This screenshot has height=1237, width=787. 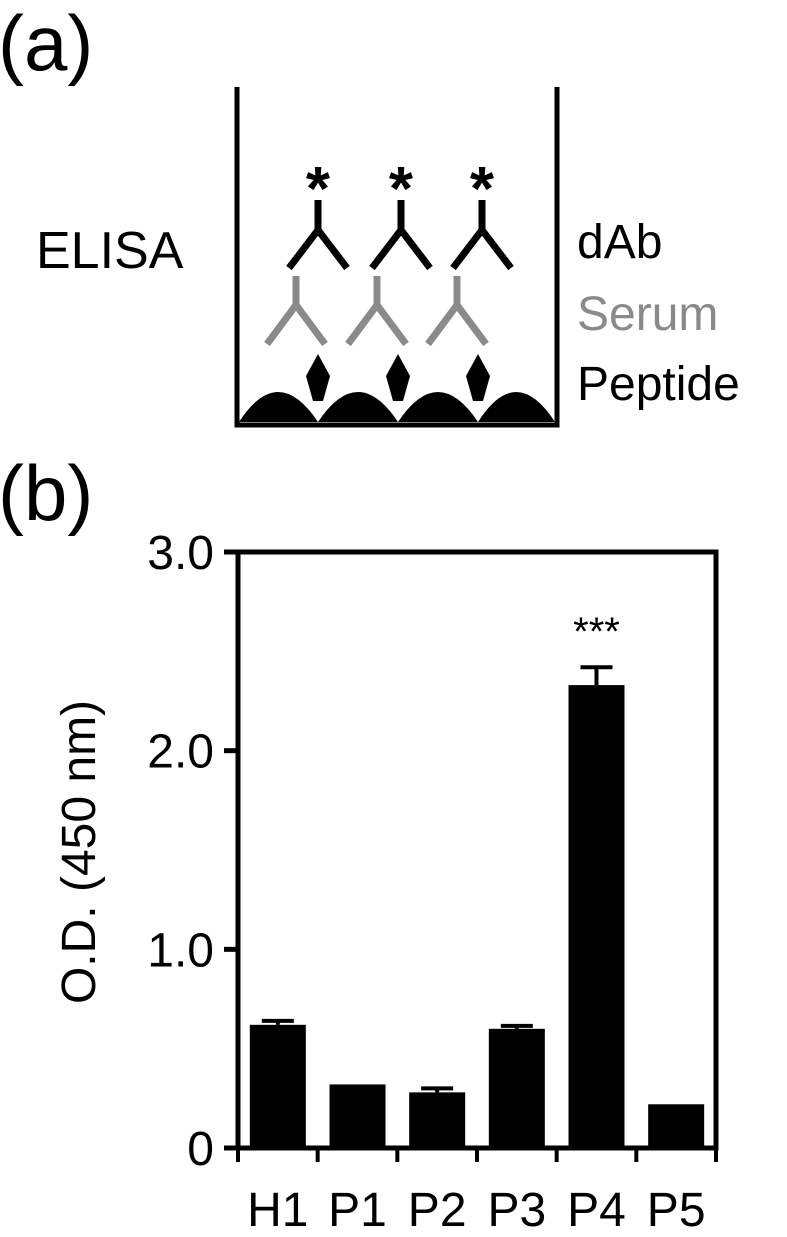 What do you see at coordinates (180, 752) in the screenshot?
I see `y-tick-label: 2.0` at bounding box center [180, 752].